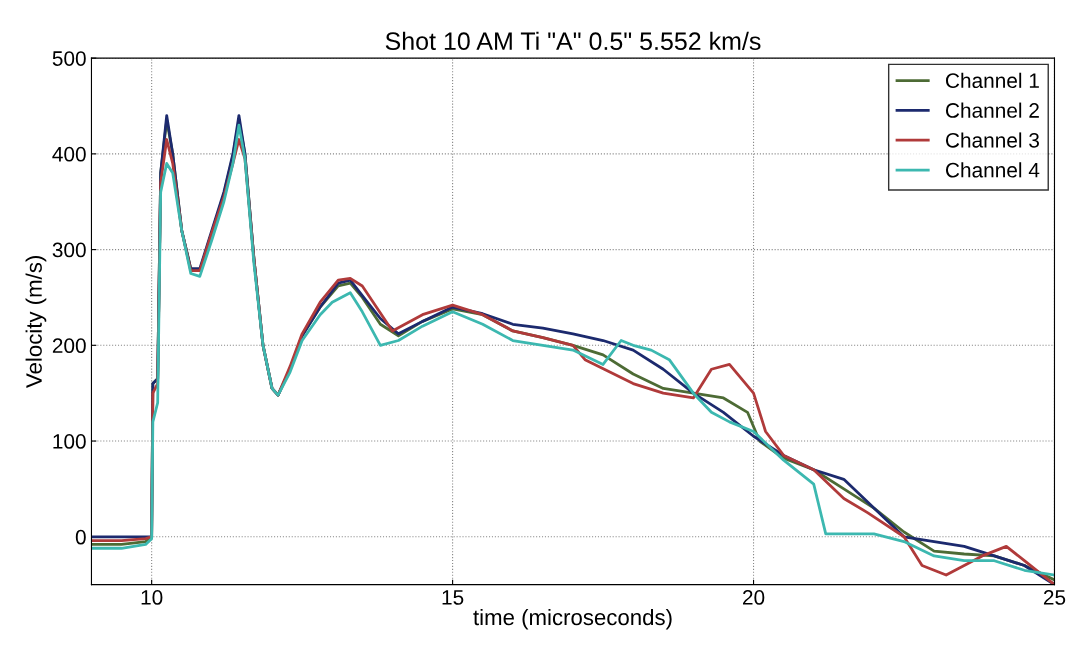 Image resolution: width=1076 pixels, height=646 pixels. What do you see at coordinates (69, 154) in the screenshot?
I see `y-tick-label: 400` at bounding box center [69, 154].